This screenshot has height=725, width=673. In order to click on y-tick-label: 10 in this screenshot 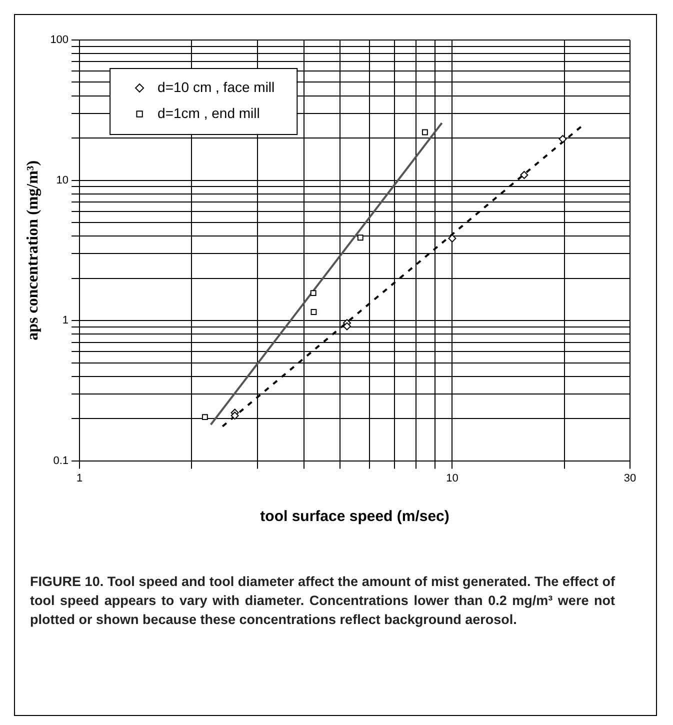, I will do `click(62, 180)`.